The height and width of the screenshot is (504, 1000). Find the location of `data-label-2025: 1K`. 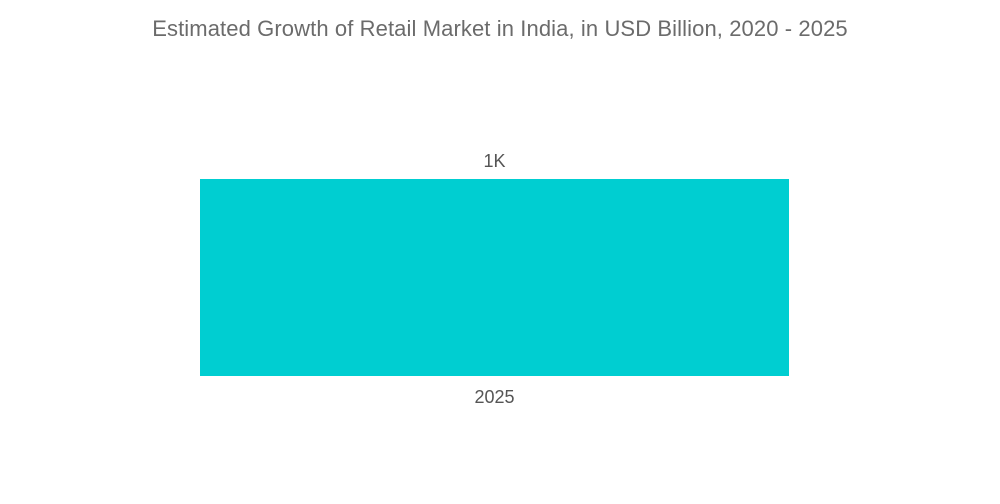

data-label-2025: 1K is located at coordinates (494, 161).